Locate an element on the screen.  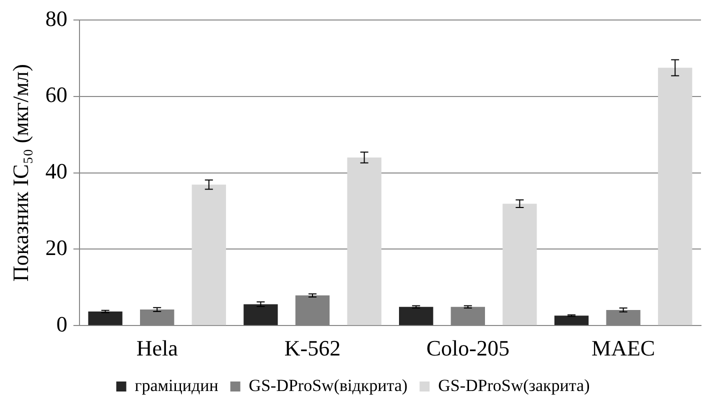
y-tick-label: 80 is located at coordinates (56, 18).